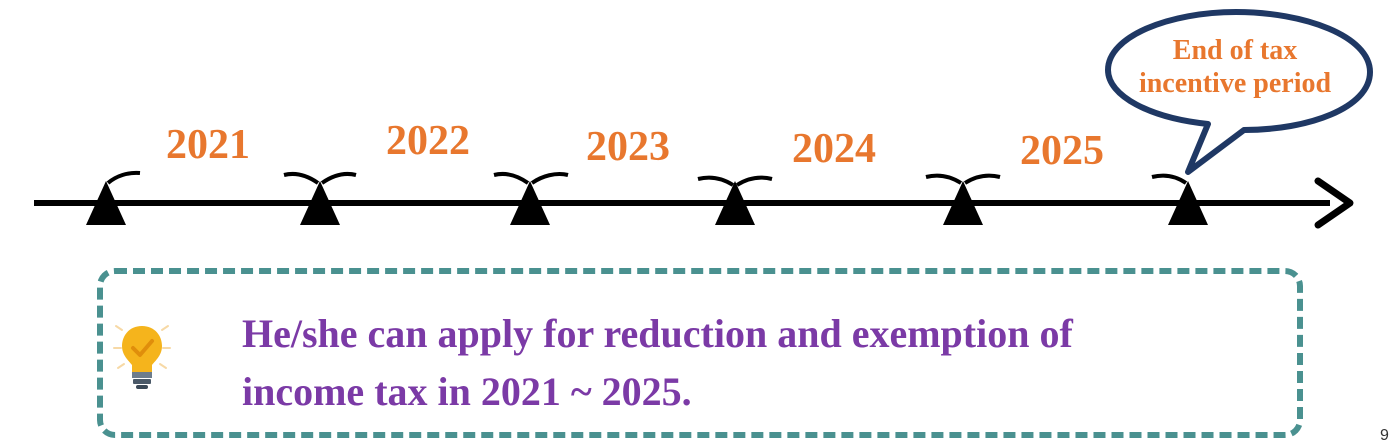  I want to click on year-label-2024: 2024, so click(834, 149).